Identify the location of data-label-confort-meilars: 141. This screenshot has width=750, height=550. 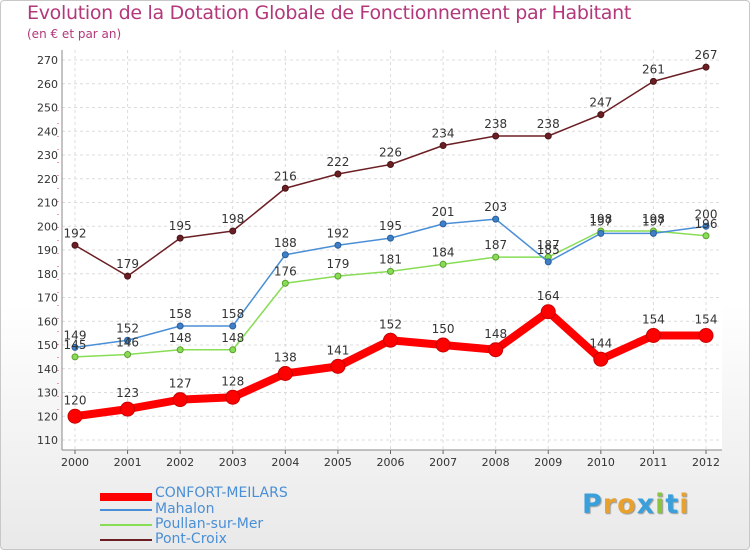
(337, 350).